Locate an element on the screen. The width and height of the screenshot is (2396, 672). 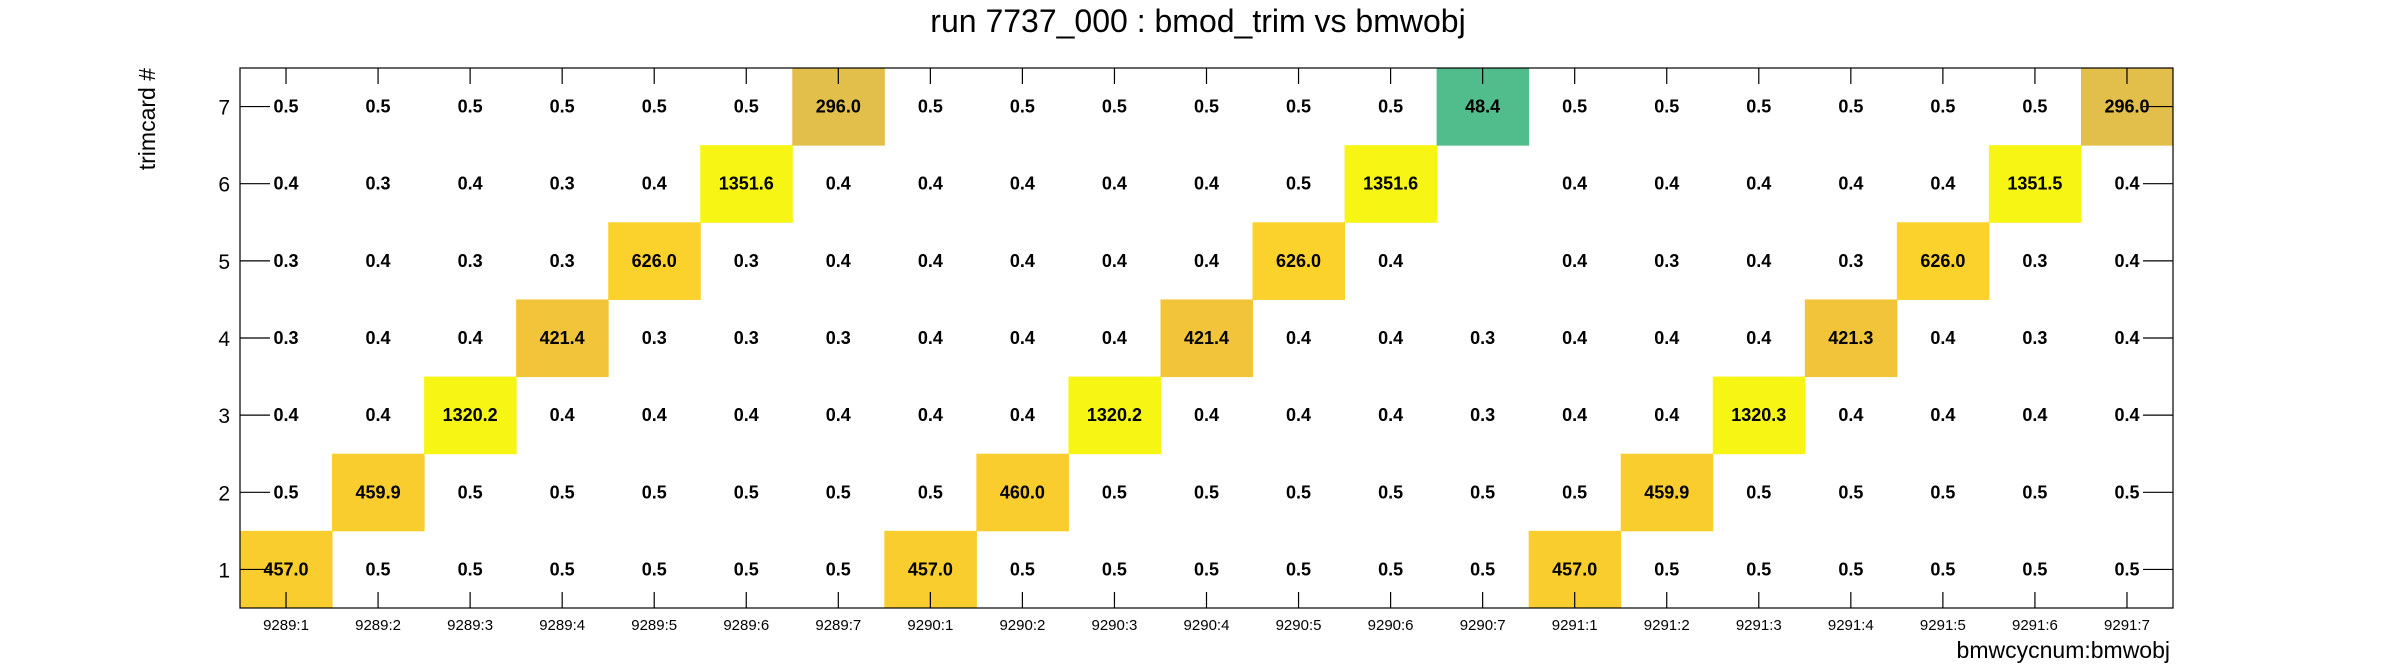
x-tick-label: 9289:6 is located at coordinates (746, 625).